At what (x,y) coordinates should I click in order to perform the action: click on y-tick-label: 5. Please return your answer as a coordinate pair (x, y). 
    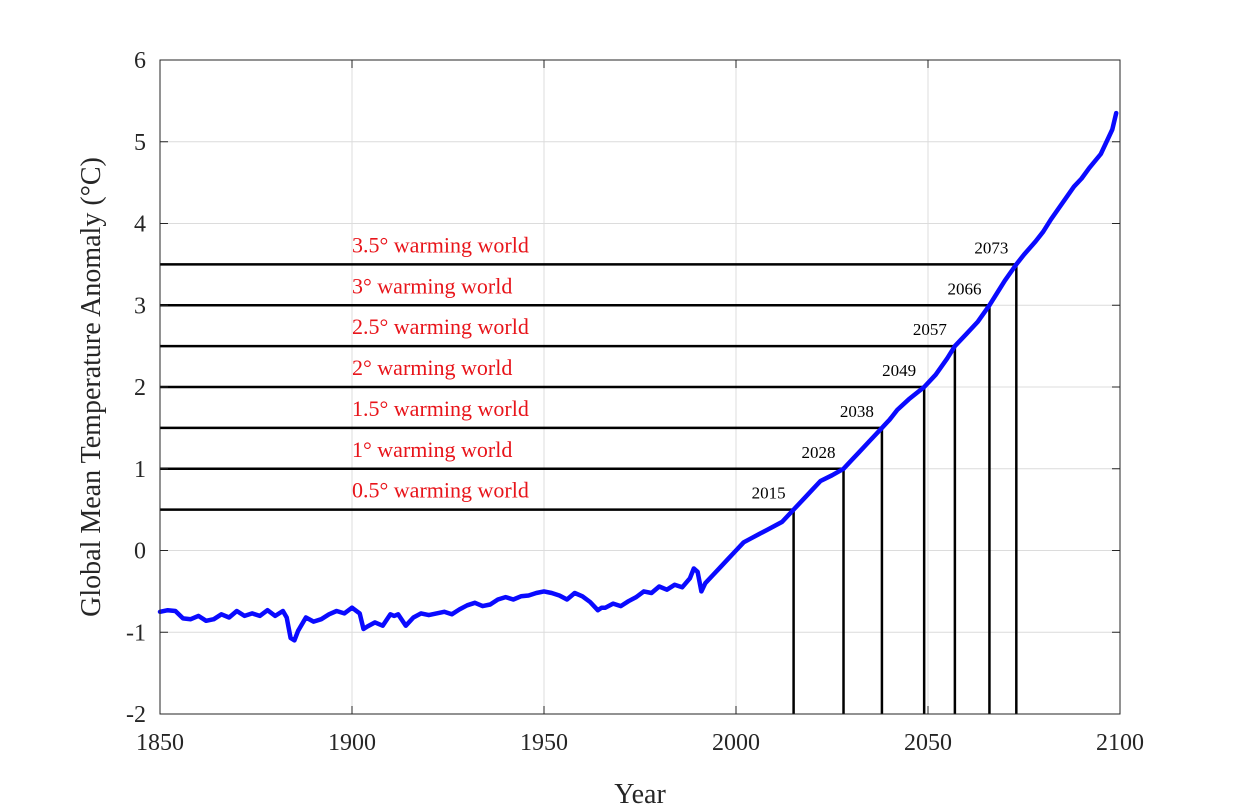
    Looking at the image, I should click on (140, 143).